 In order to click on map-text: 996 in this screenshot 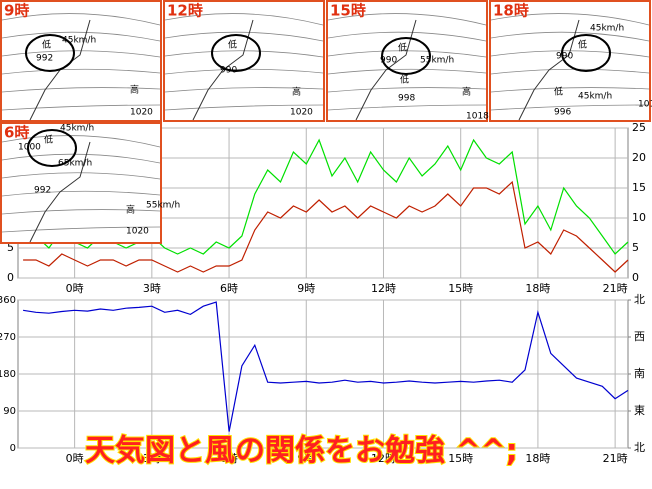, I will do `click(562, 113)`.